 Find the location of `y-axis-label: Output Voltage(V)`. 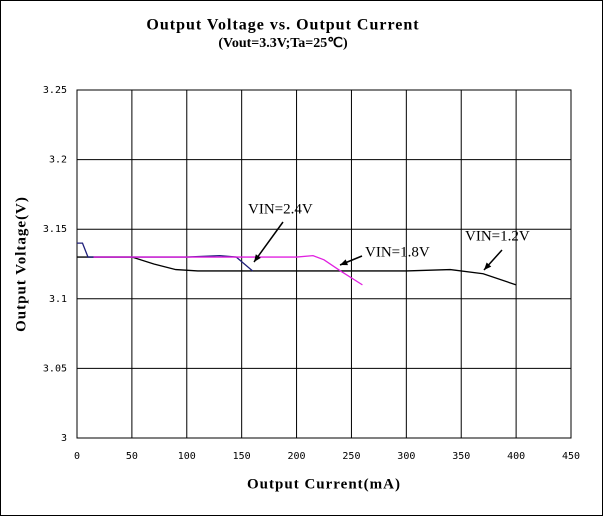

y-axis-label: Output Voltage(V) is located at coordinates (21, 264).